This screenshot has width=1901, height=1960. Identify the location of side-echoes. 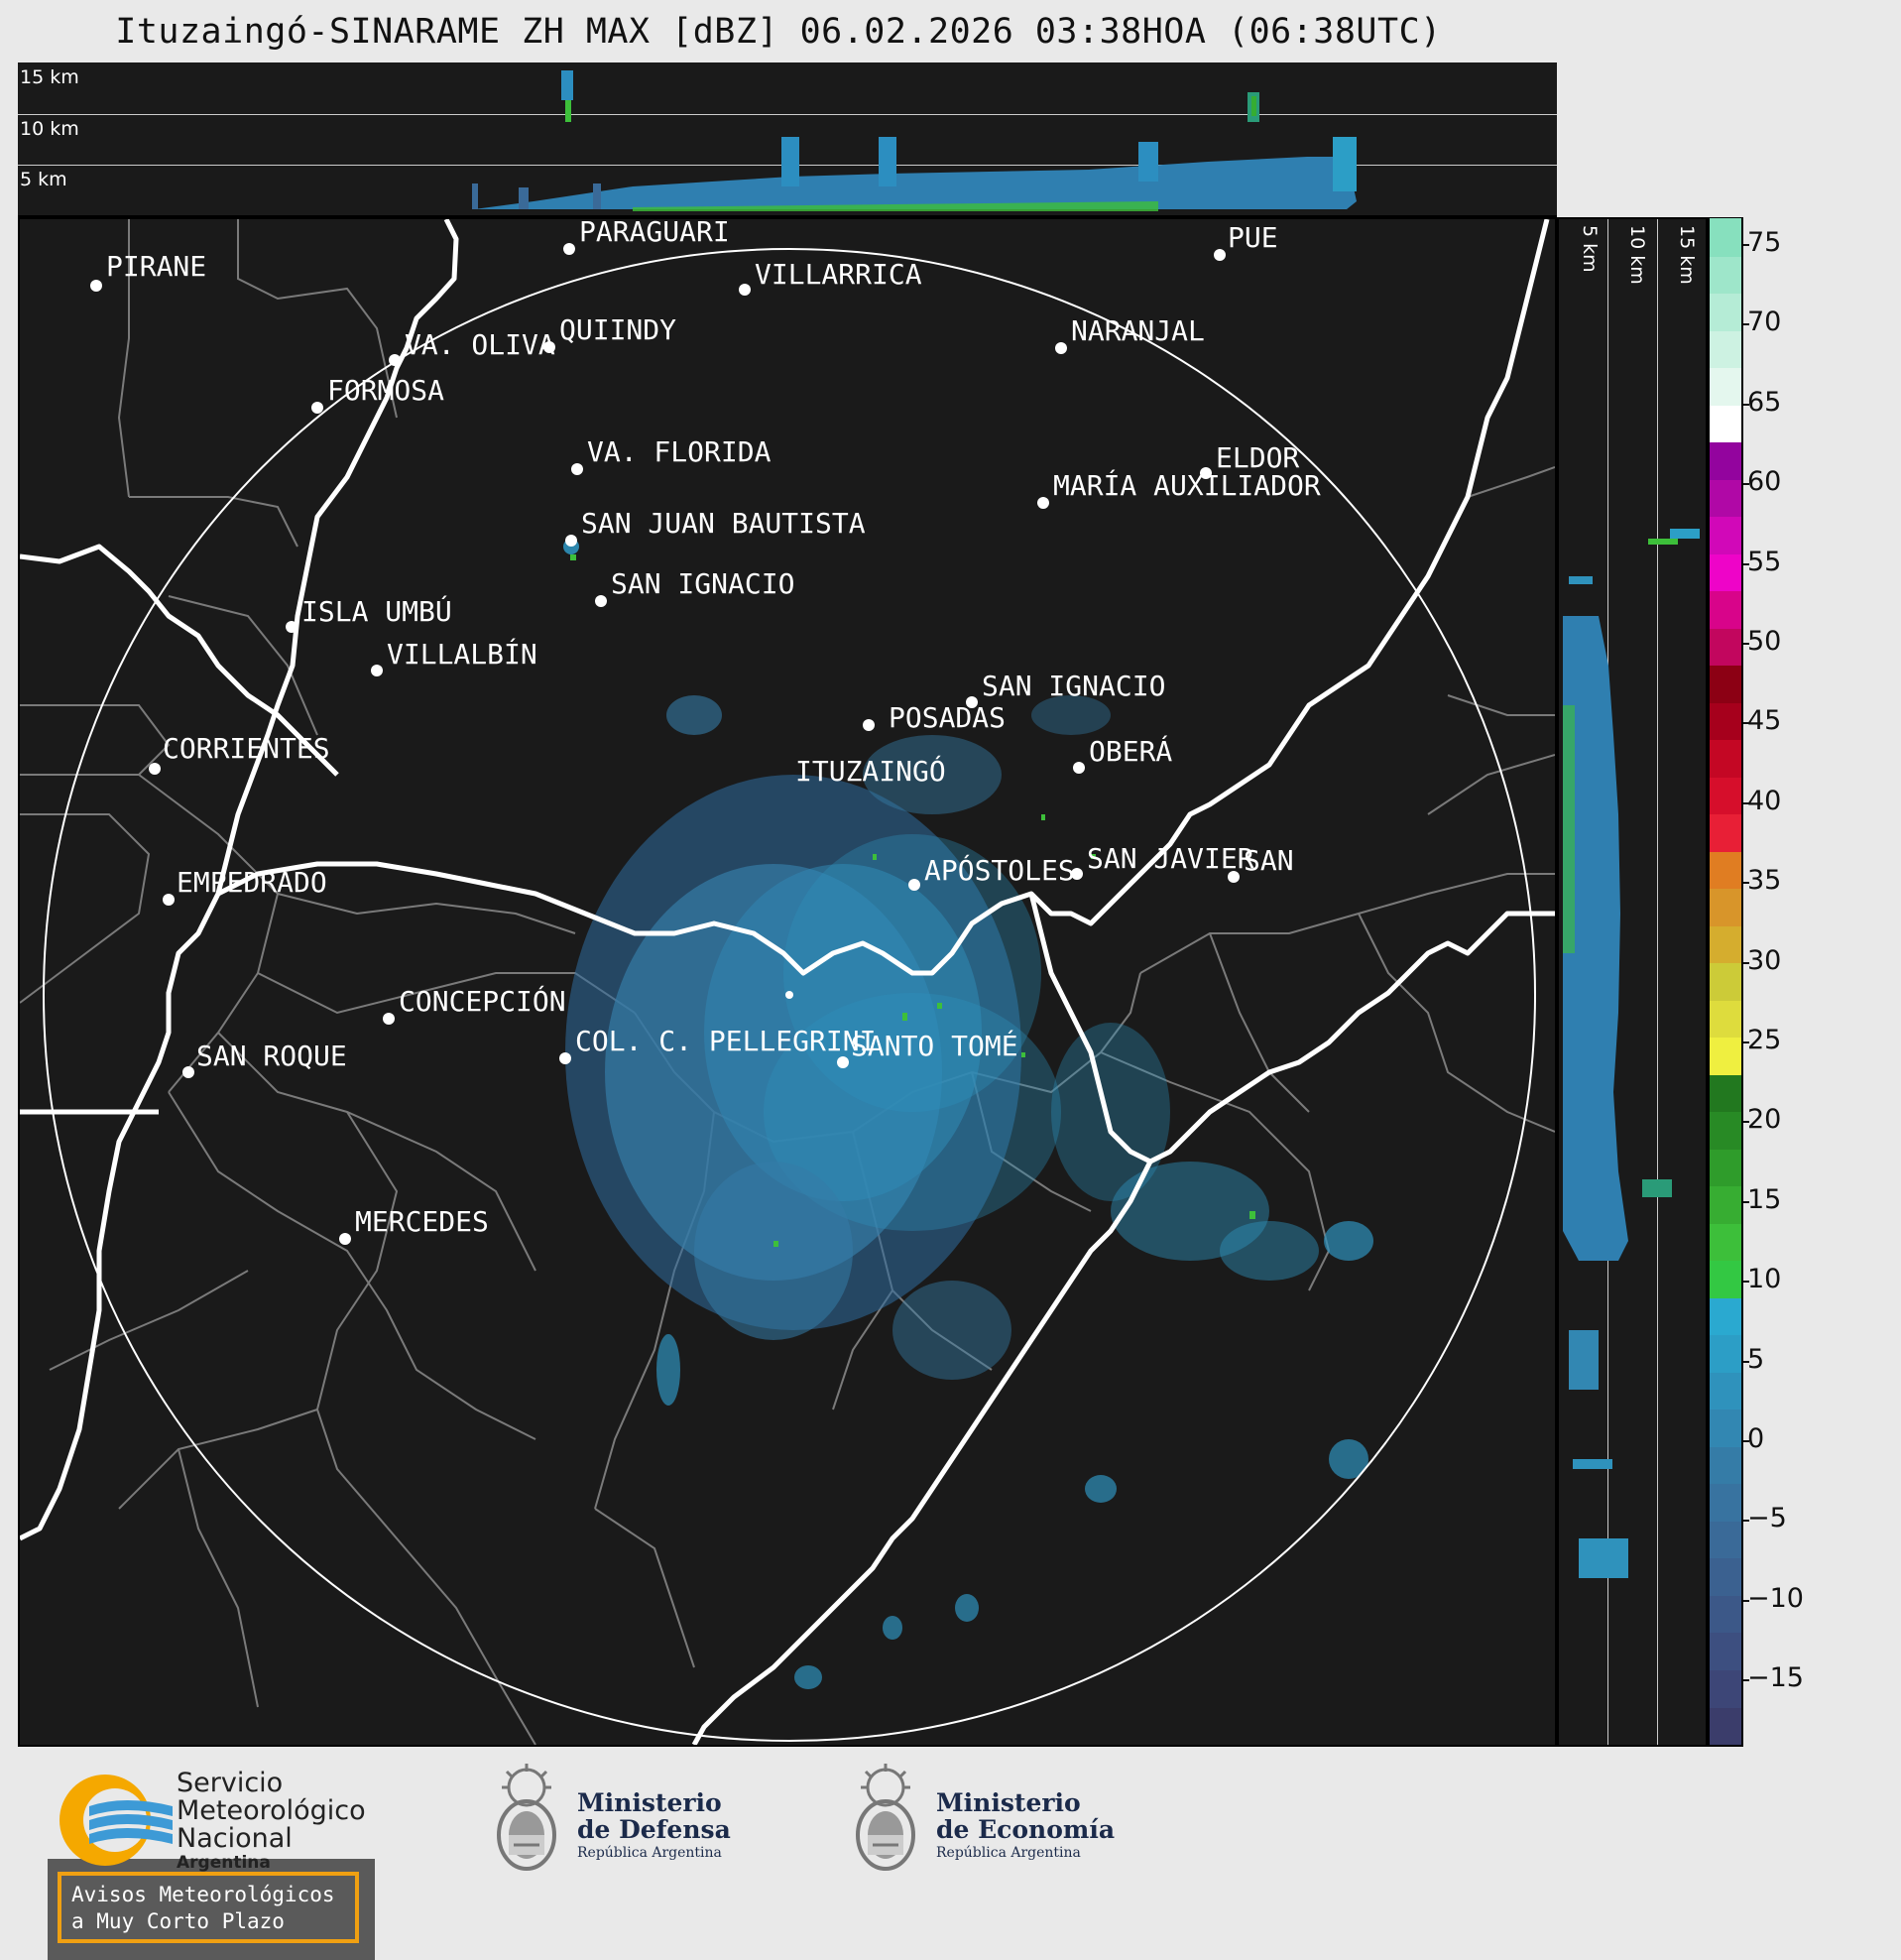
(1631, 1054).